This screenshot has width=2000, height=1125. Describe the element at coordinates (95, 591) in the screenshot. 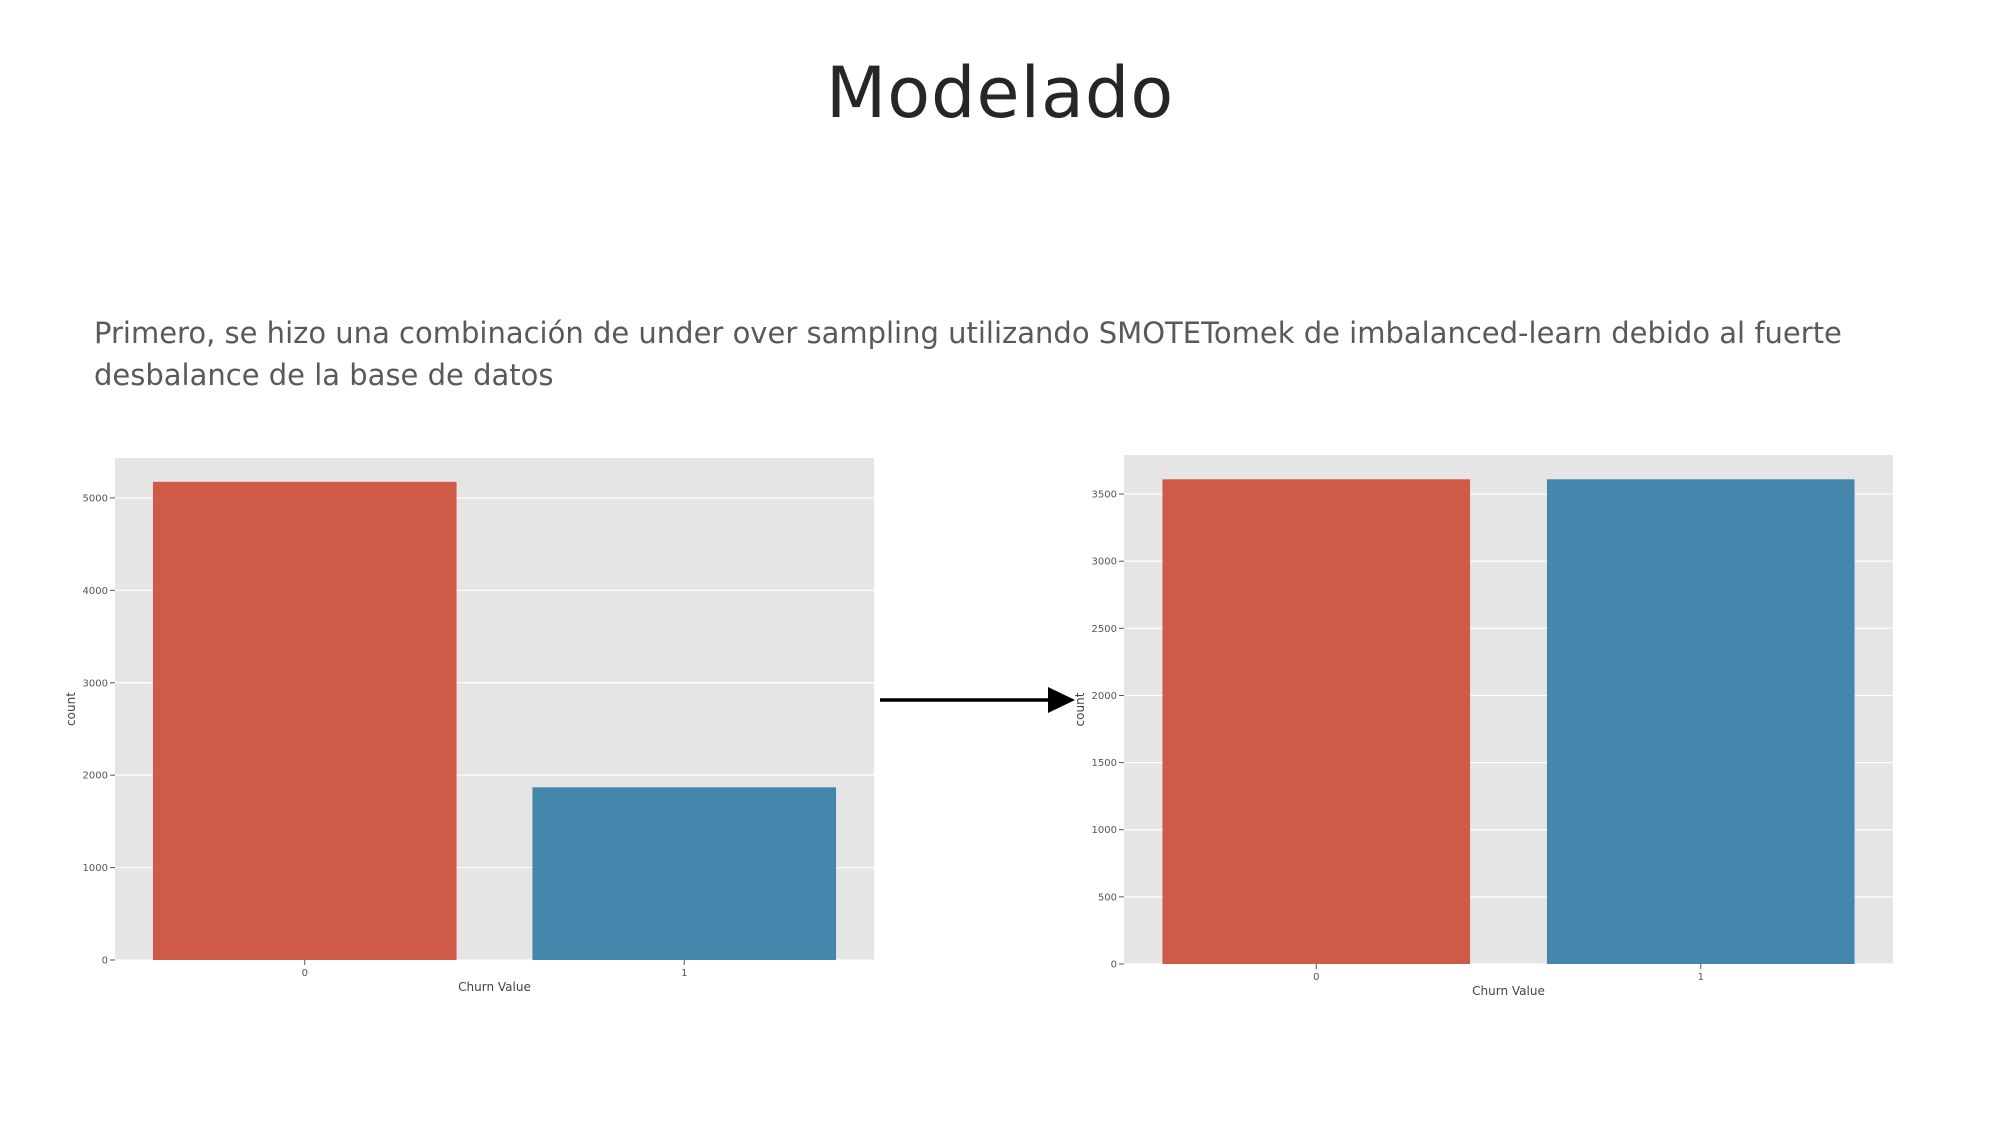

I see `y-tick-label: 4000` at that location.